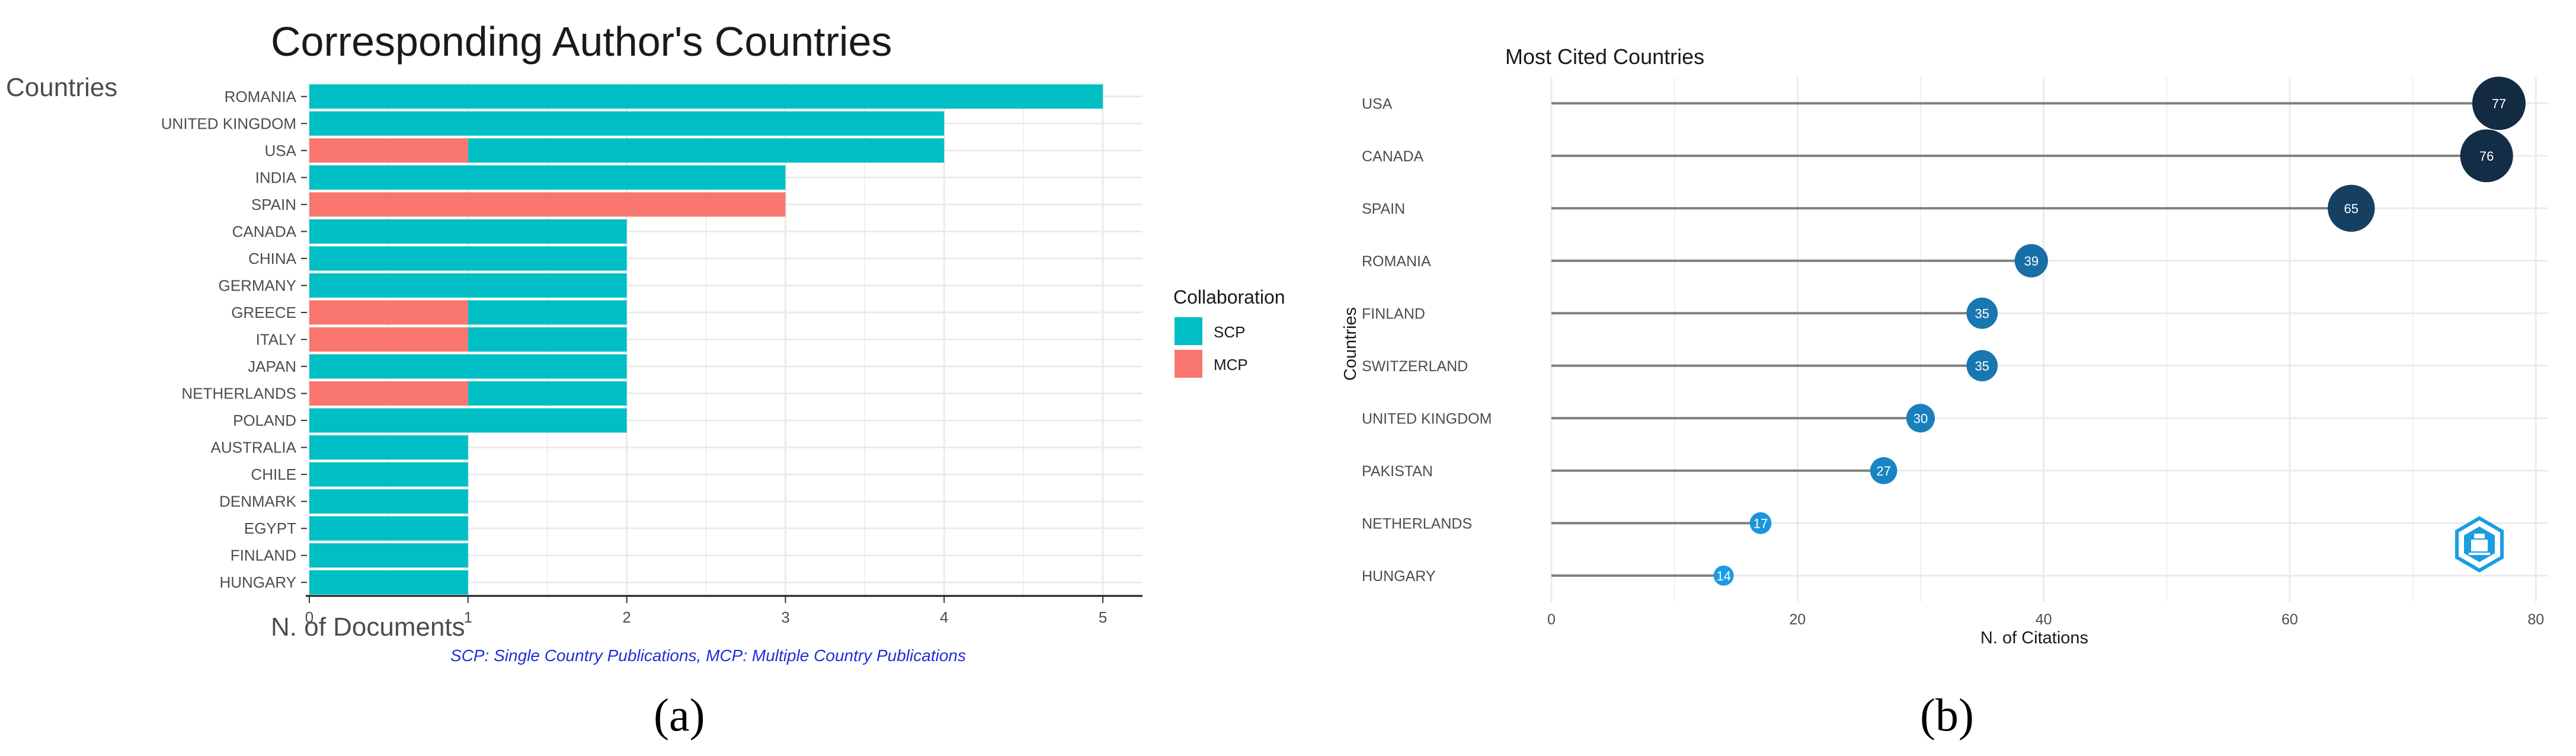 The image size is (2576, 756). Describe the element at coordinates (547, 204) in the screenshot. I see `a-bar-spain-mcp` at that location.